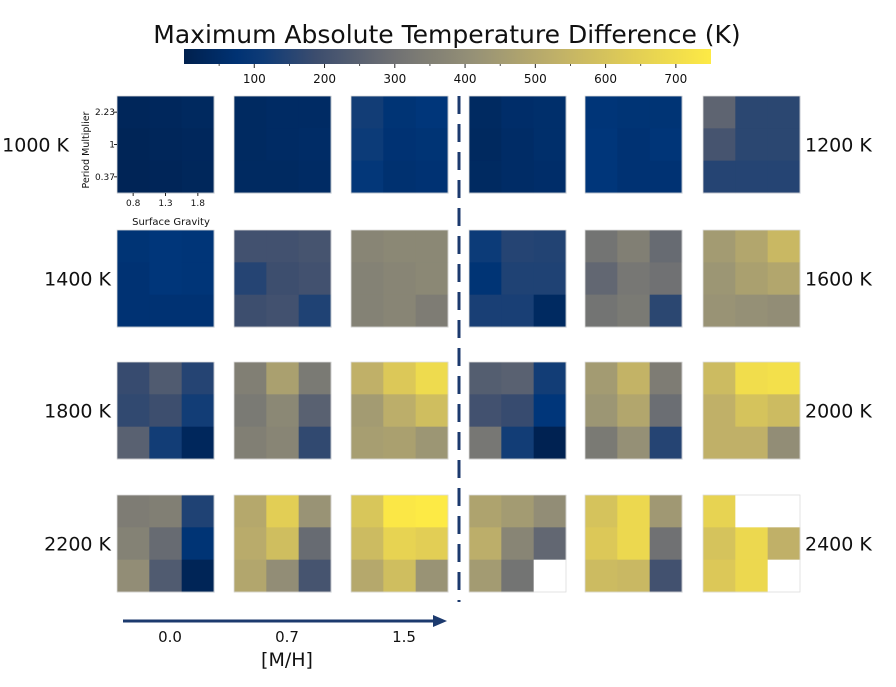 The image size is (896, 687). I want to click on colorbar-tick-label: 100, so click(254, 79).